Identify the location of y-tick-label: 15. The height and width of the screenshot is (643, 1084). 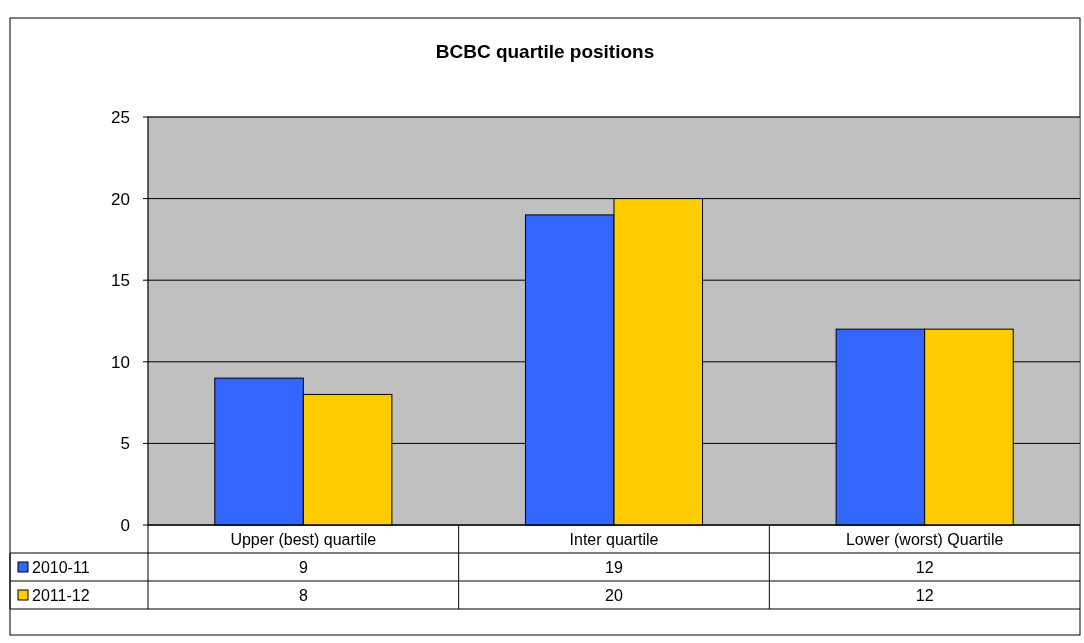
(120, 281).